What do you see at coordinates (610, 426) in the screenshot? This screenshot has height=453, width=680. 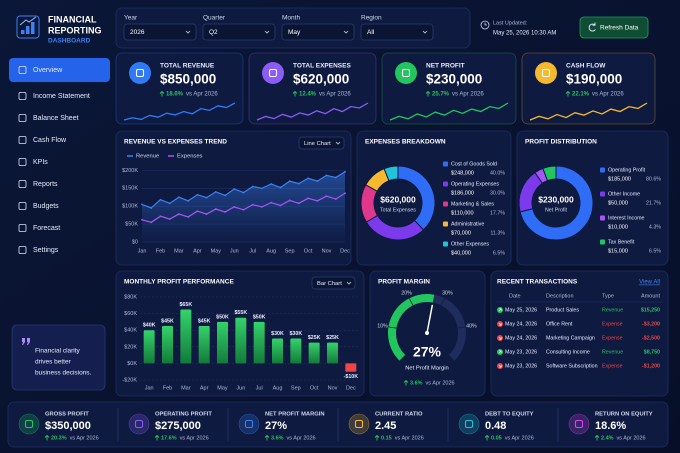 I see `kpi-value: 18.6%` at bounding box center [610, 426].